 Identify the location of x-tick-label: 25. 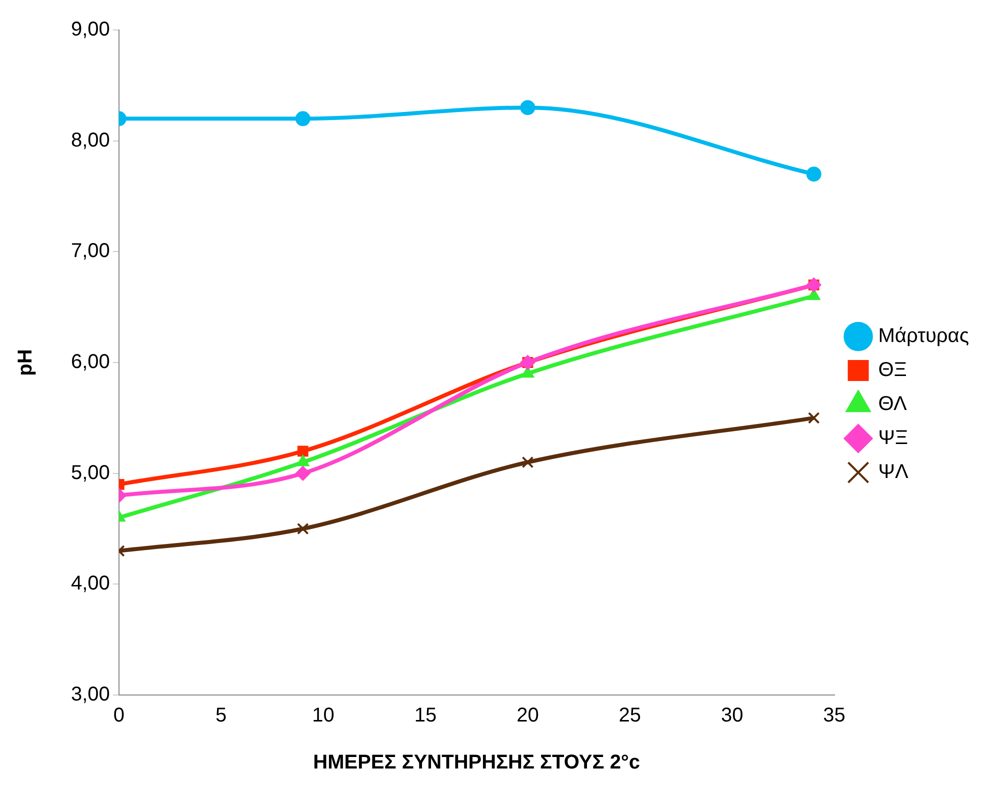
(630, 715).